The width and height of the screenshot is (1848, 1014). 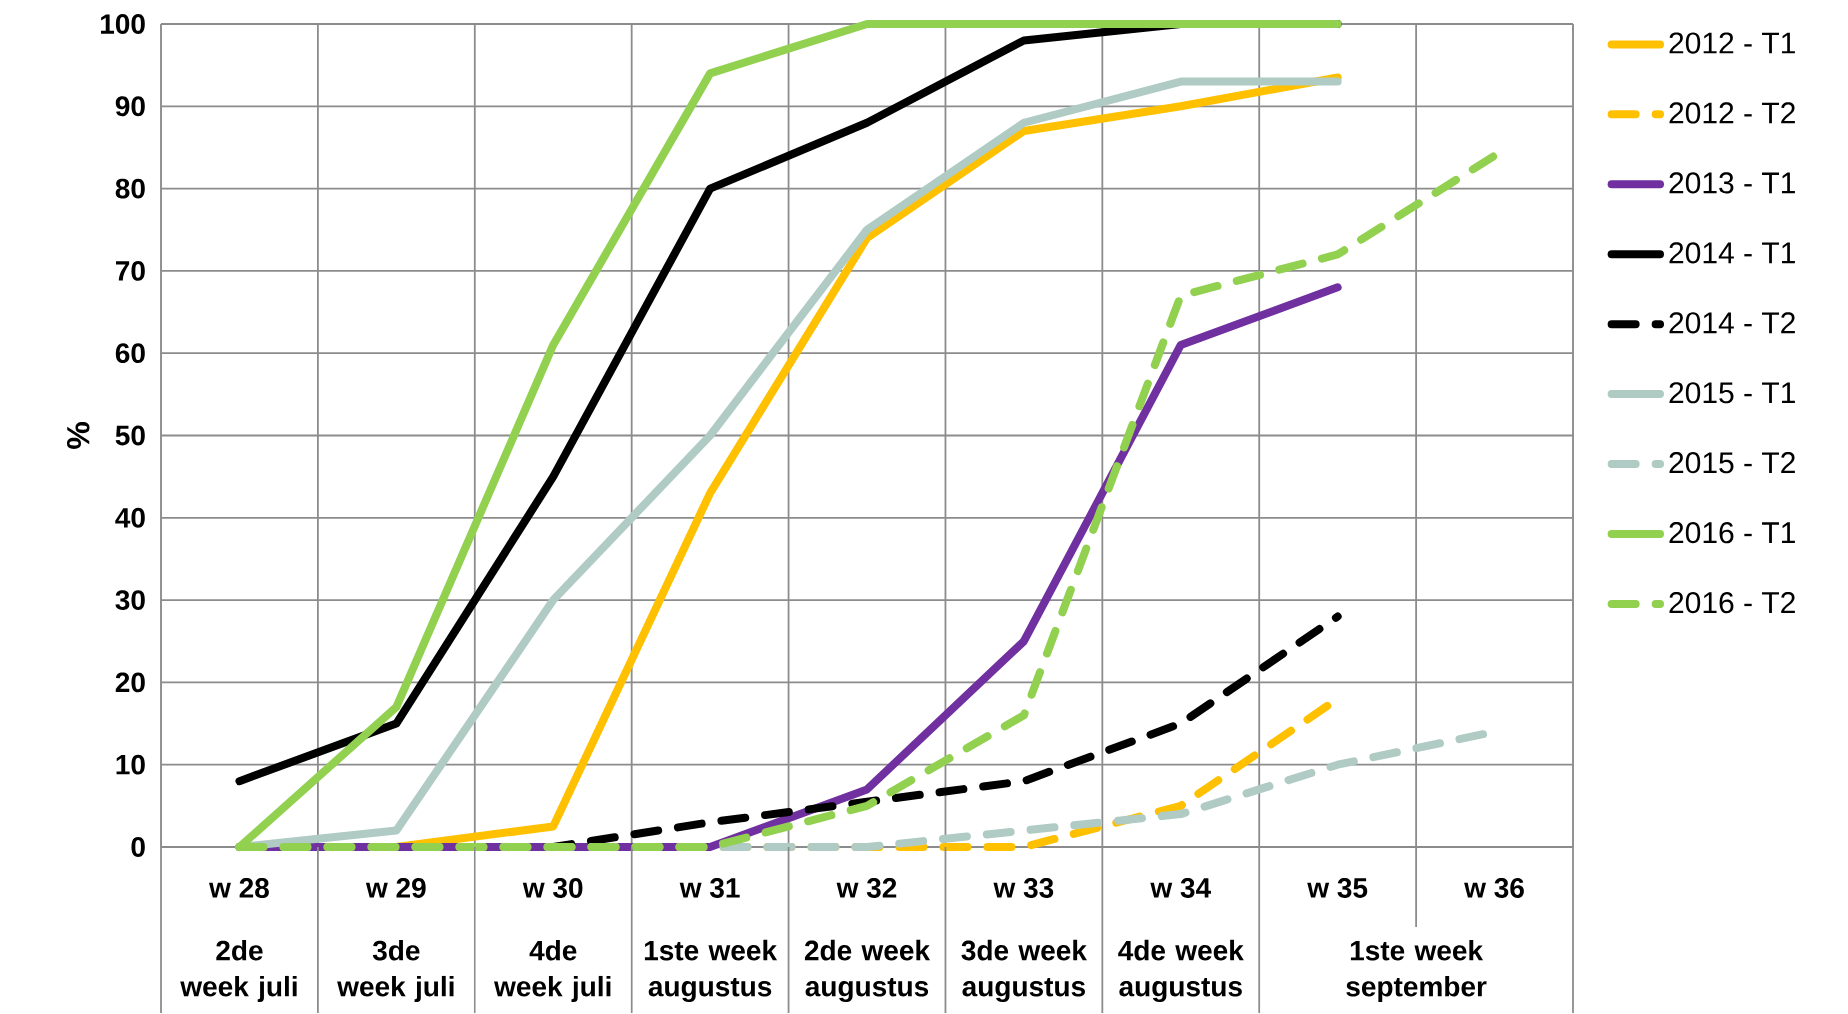 What do you see at coordinates (552, 888) in the screenshot?
I see `x-tick-label: w 30` at bounding box center [552, 888].